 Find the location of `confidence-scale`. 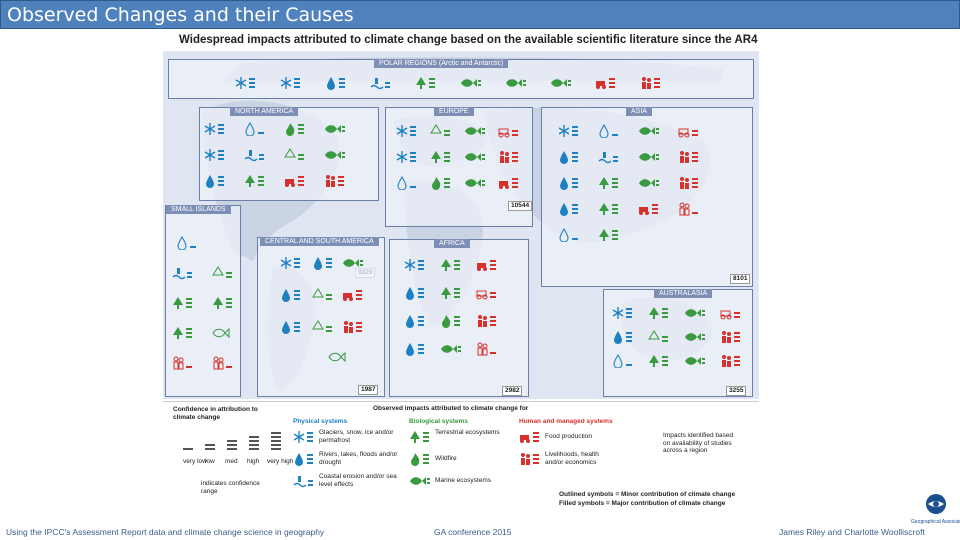

confidence-scale is located at coordinates (232, 441).